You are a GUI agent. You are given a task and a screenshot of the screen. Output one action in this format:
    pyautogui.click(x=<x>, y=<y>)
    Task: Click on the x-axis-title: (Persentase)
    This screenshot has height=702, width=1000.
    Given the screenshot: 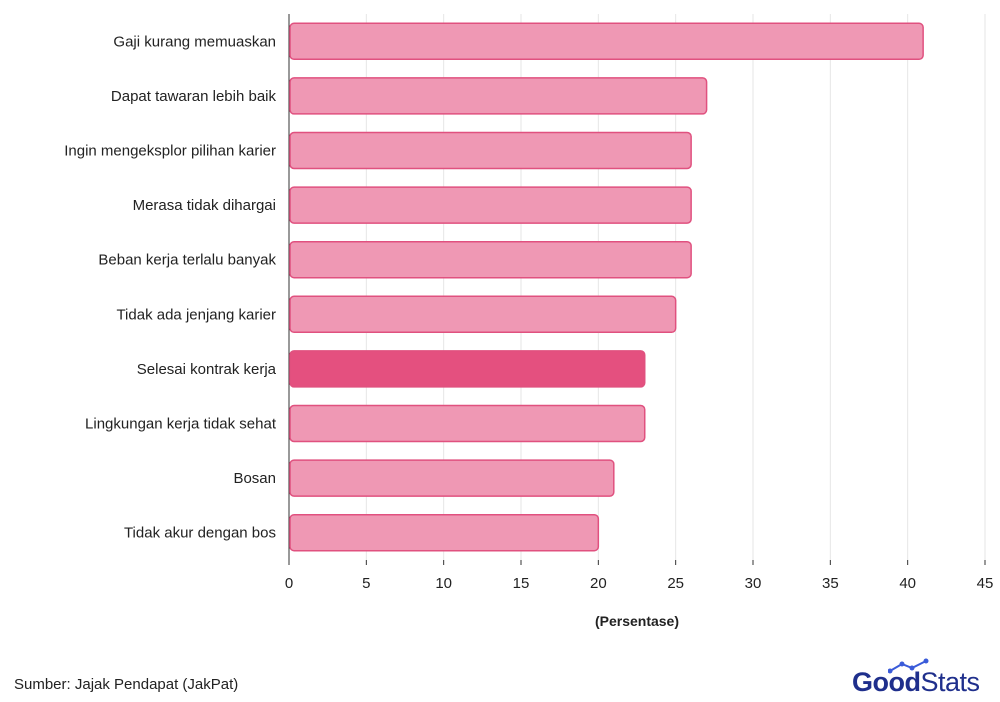 What is the action you would take?
    pyautogui.click(x=637, y=621)
    